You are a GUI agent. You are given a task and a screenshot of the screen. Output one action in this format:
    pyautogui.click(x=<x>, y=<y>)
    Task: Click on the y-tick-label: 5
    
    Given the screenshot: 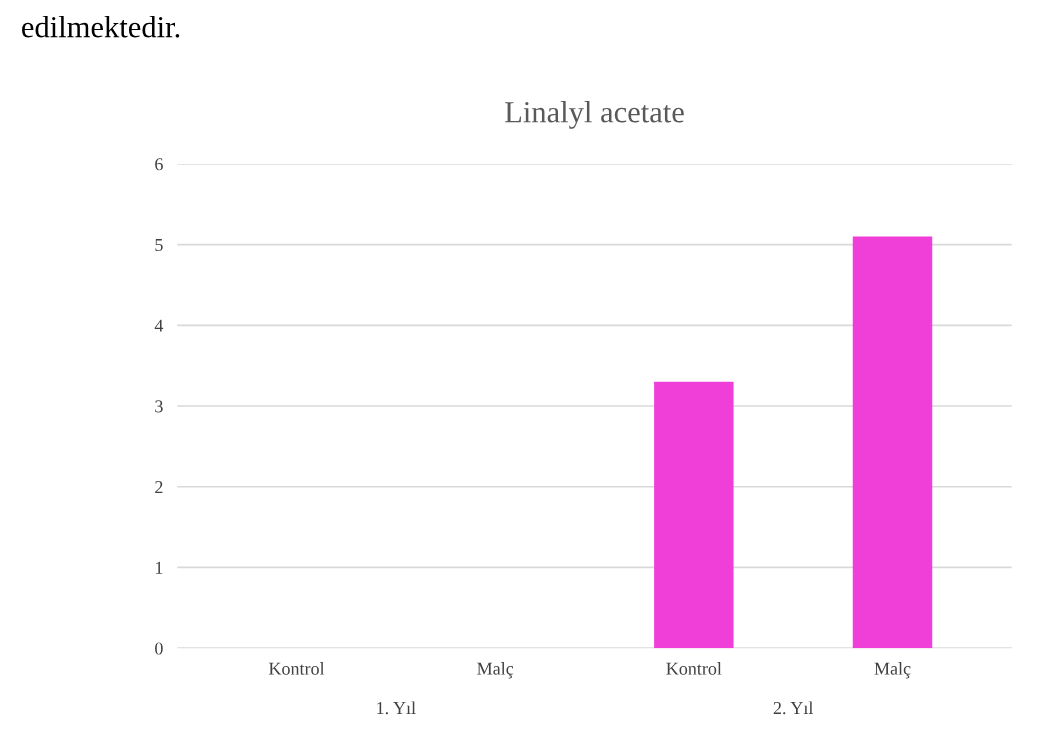 What is the action you would take?
    pyautogui.click(x=159, y=245)
    